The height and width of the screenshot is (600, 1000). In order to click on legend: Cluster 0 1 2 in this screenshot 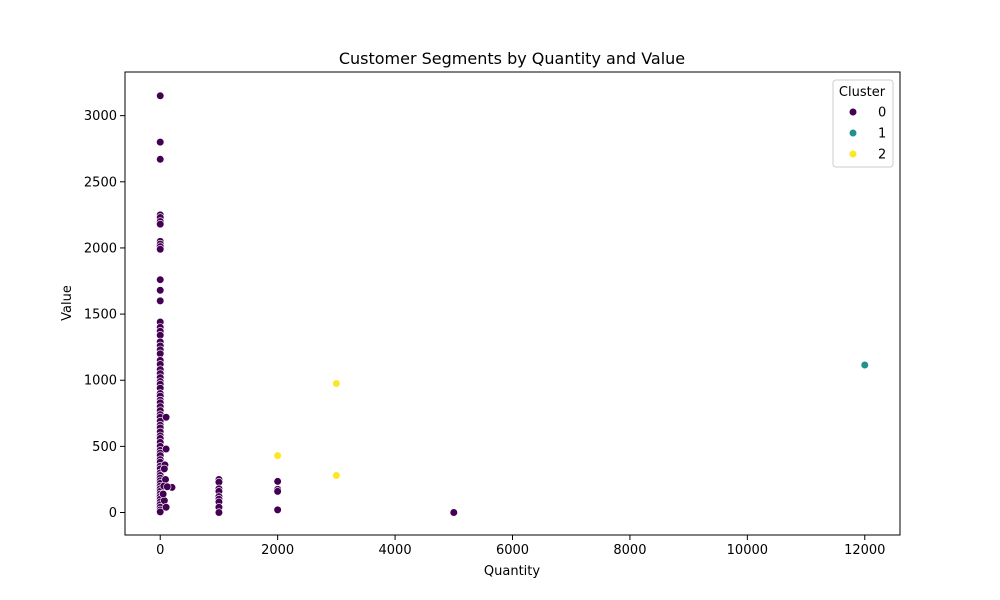, I will do `click(863, 123)`.